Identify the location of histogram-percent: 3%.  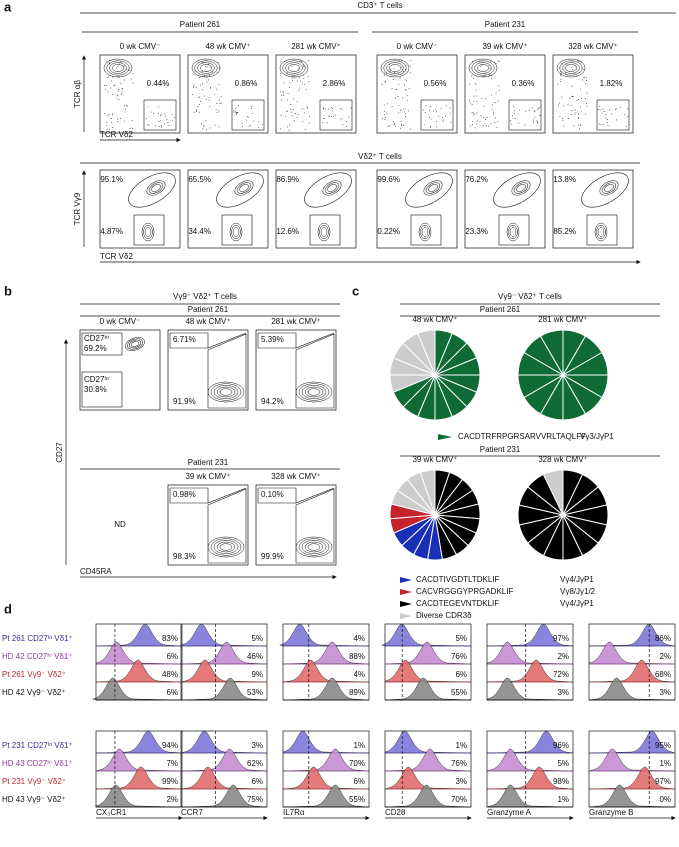
(461, 781).